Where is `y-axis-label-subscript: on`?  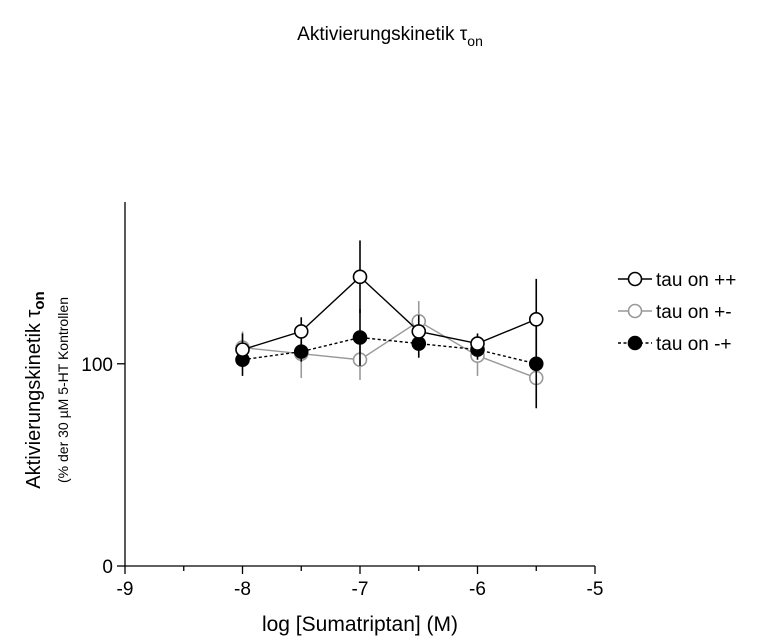 y-axis-label-subscript: on is located at coordinates (39, 300).